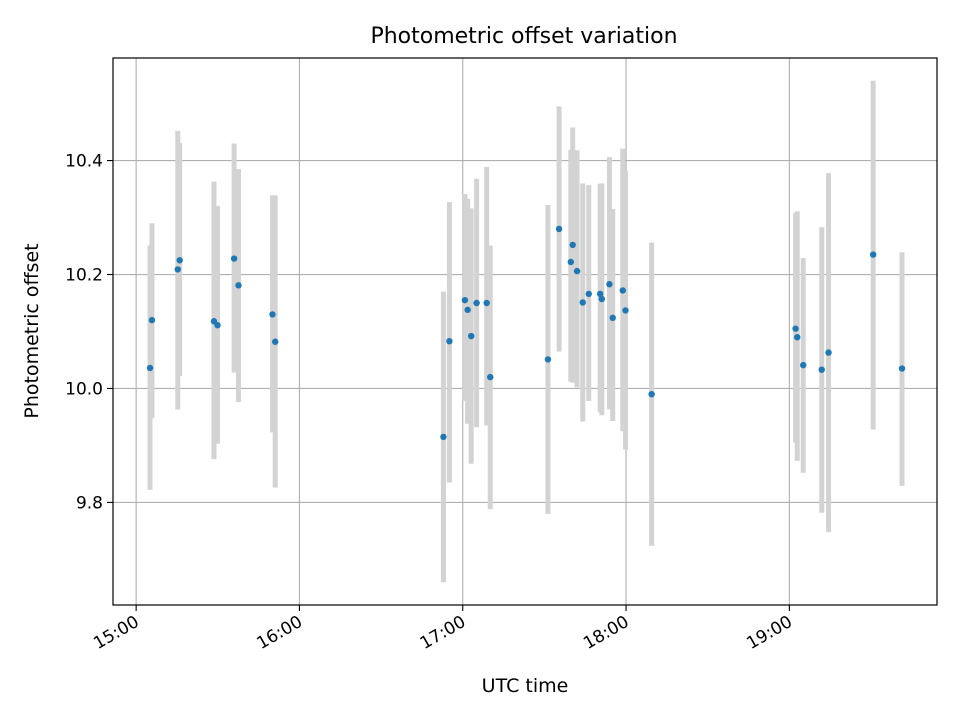 The image size is (960, 720). Describe the element at coordinates (280, 633) in the screenshot. I see `x-tick-label: 16:00` at that location.